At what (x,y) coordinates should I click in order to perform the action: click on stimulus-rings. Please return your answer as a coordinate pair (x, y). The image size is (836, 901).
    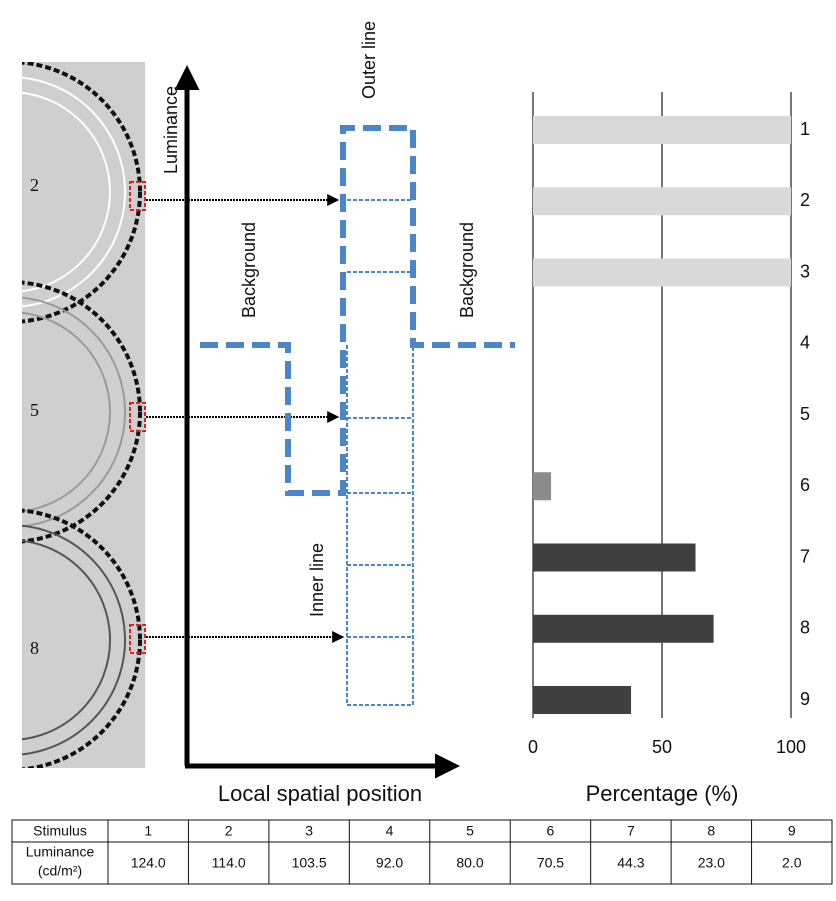
    Looking at the image, I should click on (82, 415).